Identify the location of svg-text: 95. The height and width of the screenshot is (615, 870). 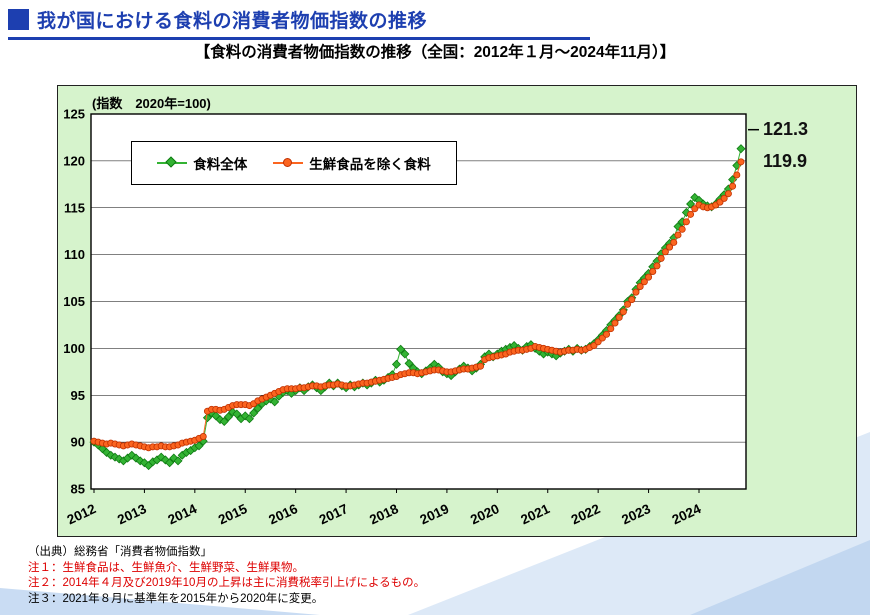
(78, 395).